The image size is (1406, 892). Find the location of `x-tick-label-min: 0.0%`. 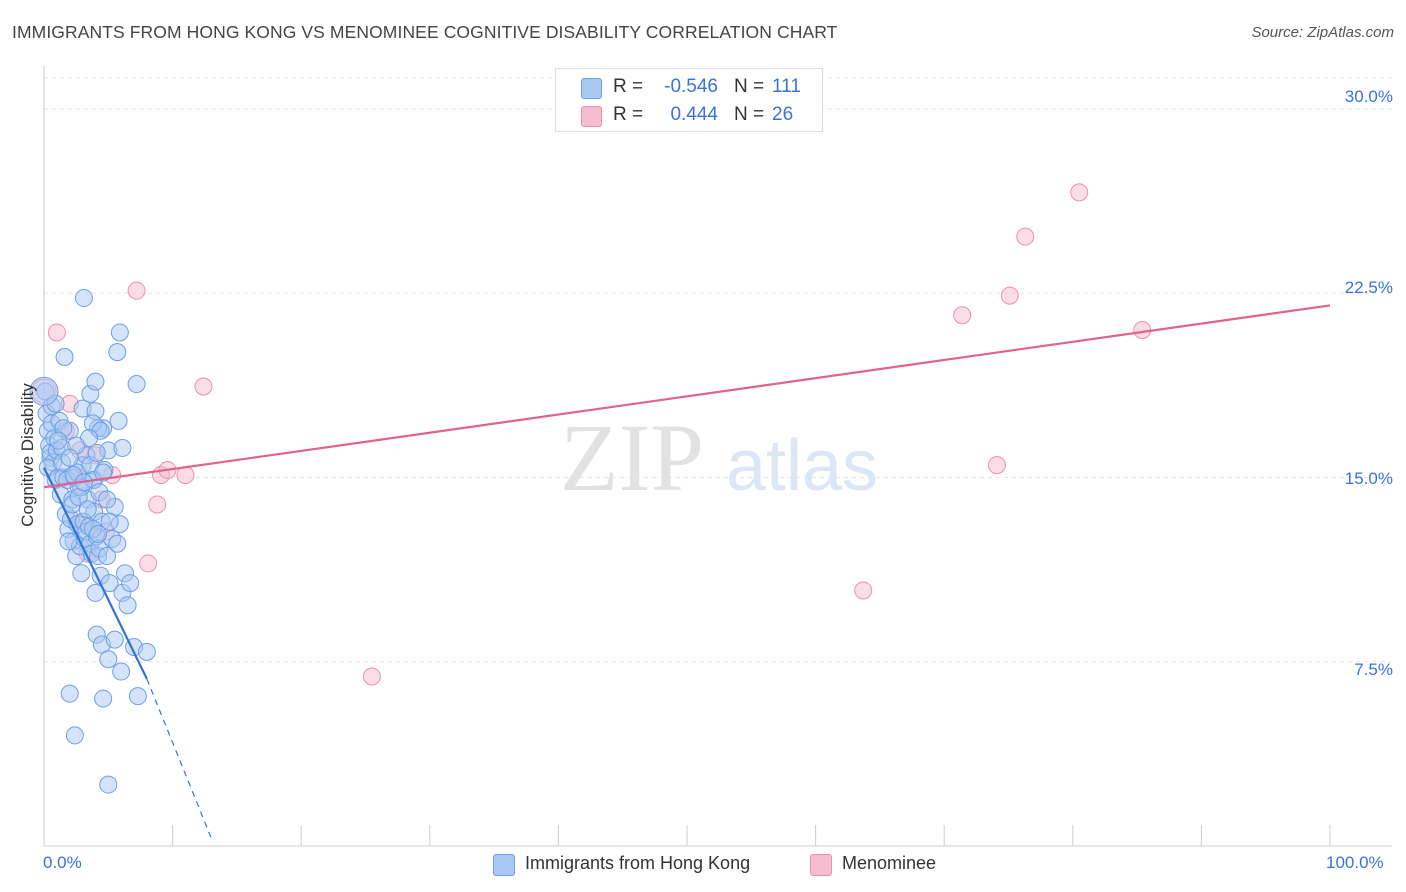

x-tick-label-min: 0.0% is located at coordinates (62, 862).